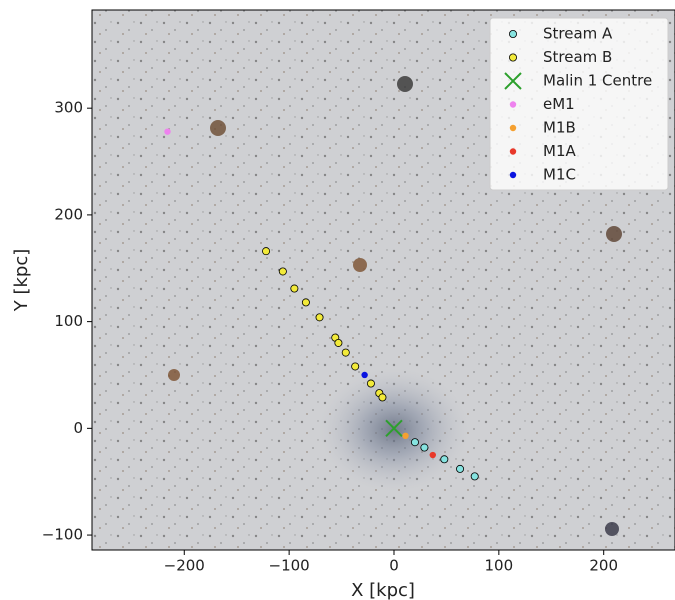 This screenshot has height=600, width=675. What do you see at coordinates (62, 535) in the screenshot?
I see `y-tick-label: −100` at bounding box center [62, 535].